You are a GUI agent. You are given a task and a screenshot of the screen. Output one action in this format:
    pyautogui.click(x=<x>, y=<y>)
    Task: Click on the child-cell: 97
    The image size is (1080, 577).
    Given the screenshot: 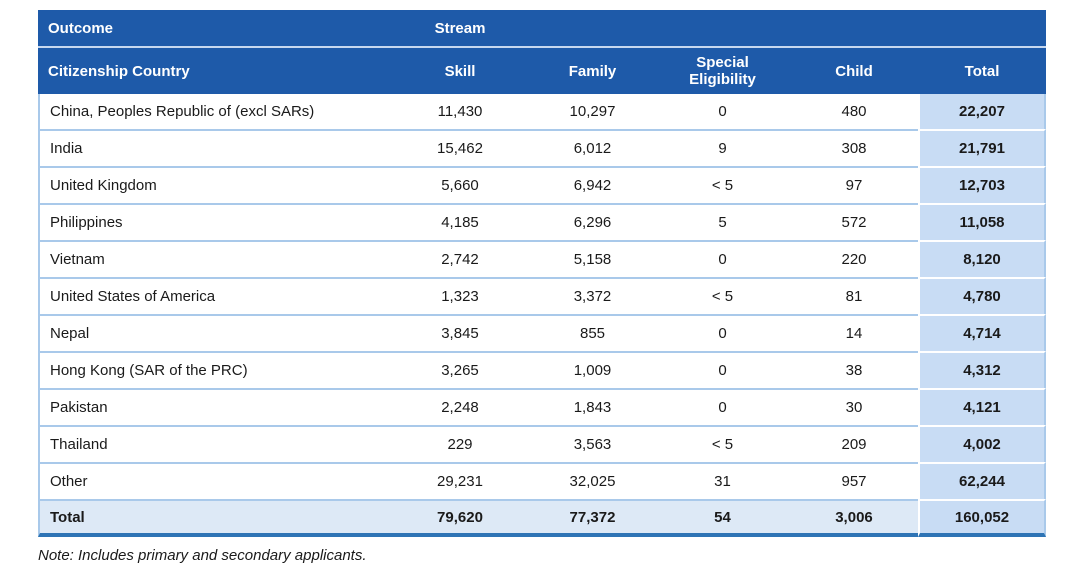 What is the action you would take?
    pyautogui.click(x=854, y=184)
    